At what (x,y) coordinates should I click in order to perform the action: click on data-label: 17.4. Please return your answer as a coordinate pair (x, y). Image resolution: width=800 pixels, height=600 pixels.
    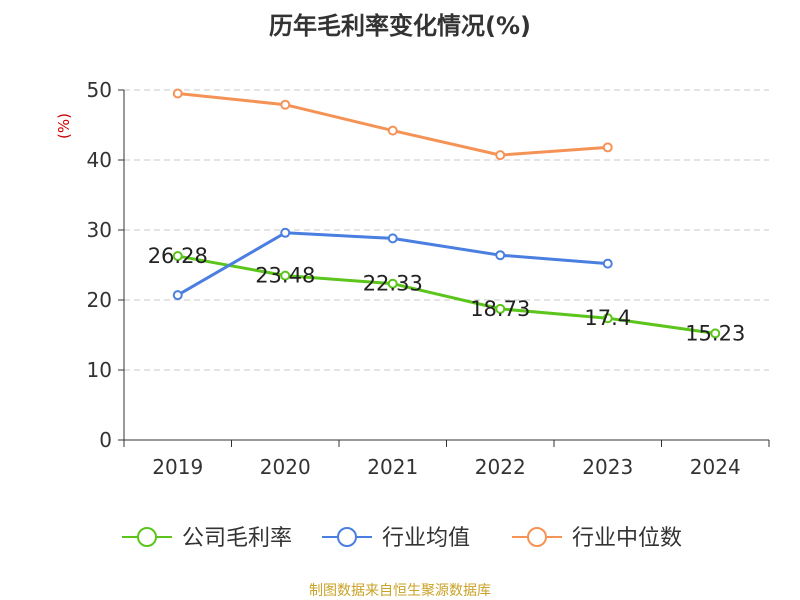
    Looking at the image, I should click on (607, 318).